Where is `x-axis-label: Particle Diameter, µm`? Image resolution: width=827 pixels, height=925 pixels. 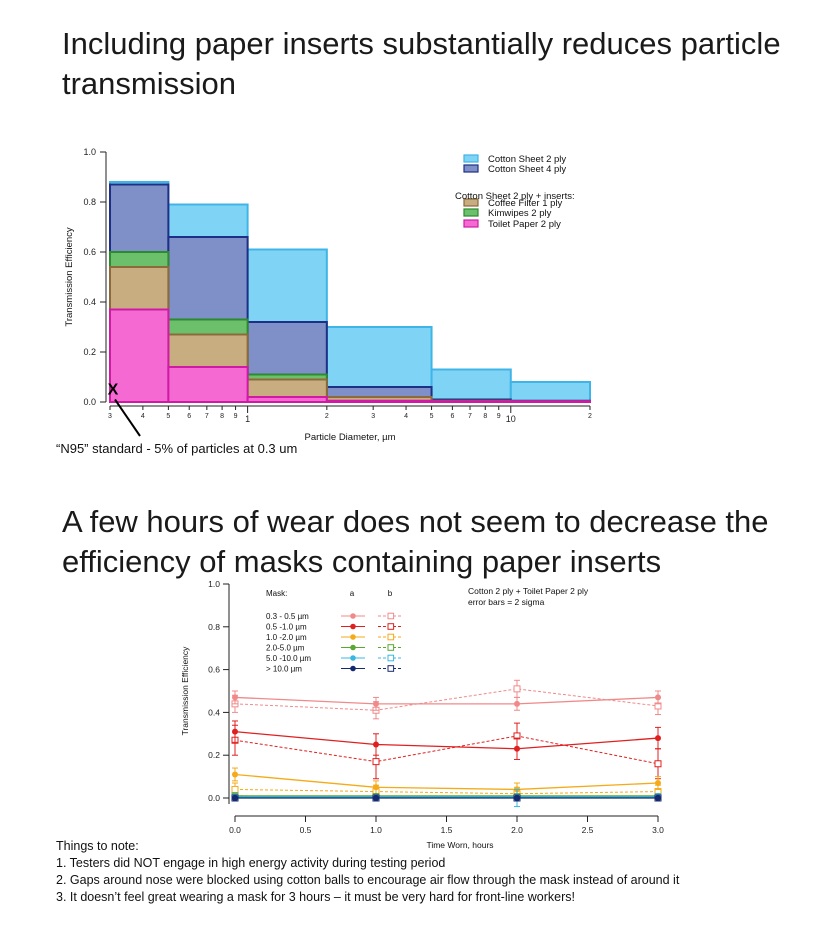 x-axis-label: Particle Diameter, µm is located at coordinates (350, 437).